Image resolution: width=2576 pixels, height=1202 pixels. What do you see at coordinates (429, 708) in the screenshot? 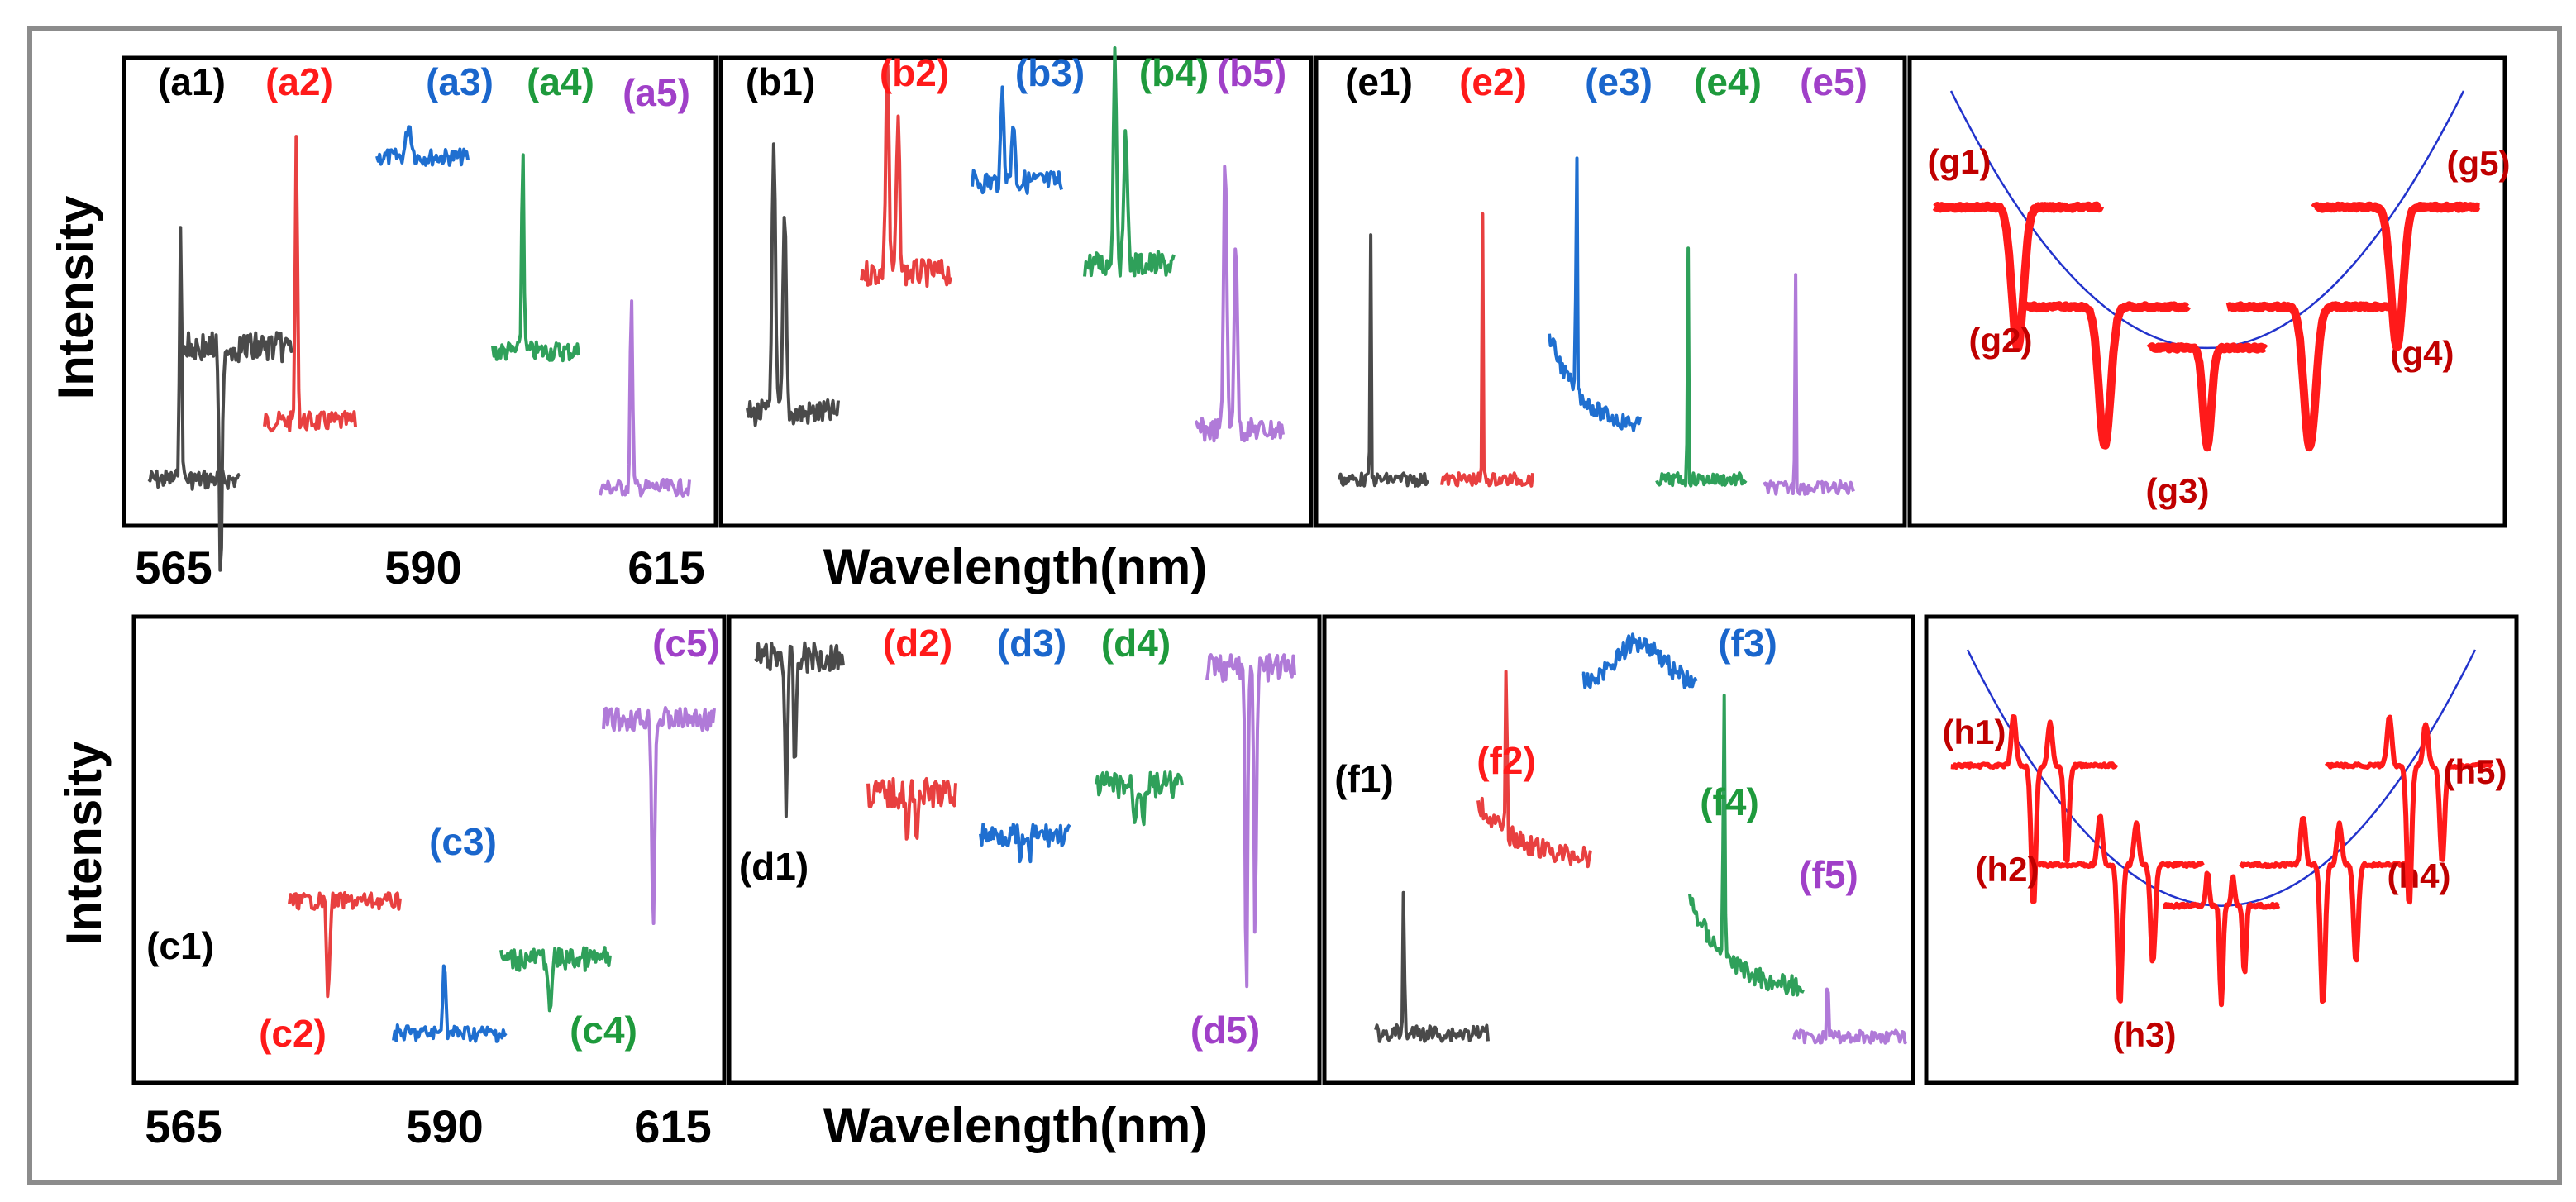
I see `panel-c: (c1) (c2) (c3) (c4) (c5)` at bounding box center [429, 708].